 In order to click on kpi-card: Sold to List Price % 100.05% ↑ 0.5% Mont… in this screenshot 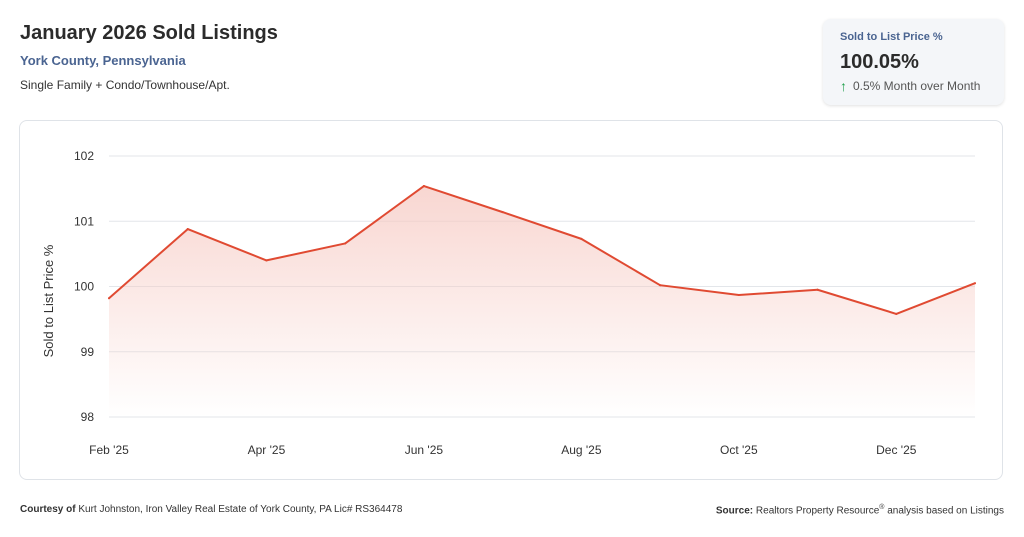, I will do `click(913, 62)`.